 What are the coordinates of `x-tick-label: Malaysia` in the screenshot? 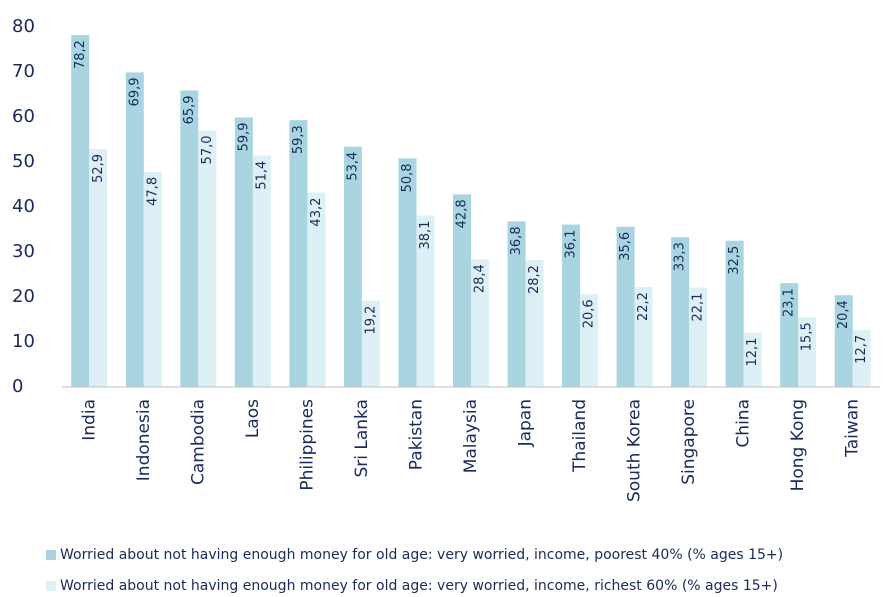 It's located at (471, 436).